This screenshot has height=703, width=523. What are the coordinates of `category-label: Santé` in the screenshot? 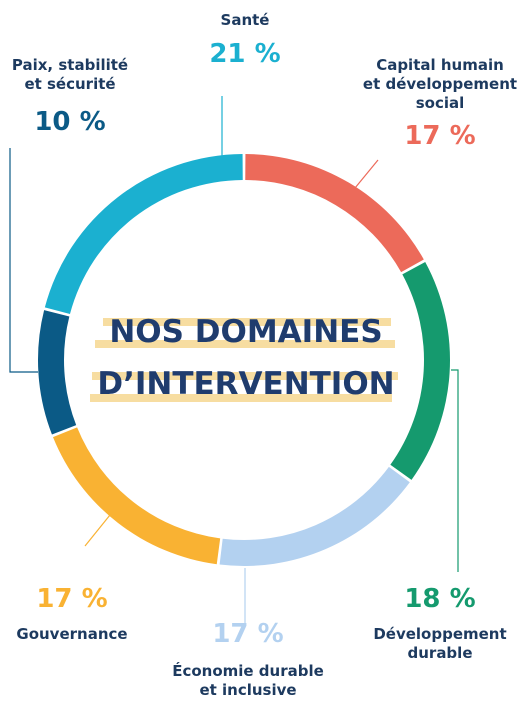 It's located at (245, 20).